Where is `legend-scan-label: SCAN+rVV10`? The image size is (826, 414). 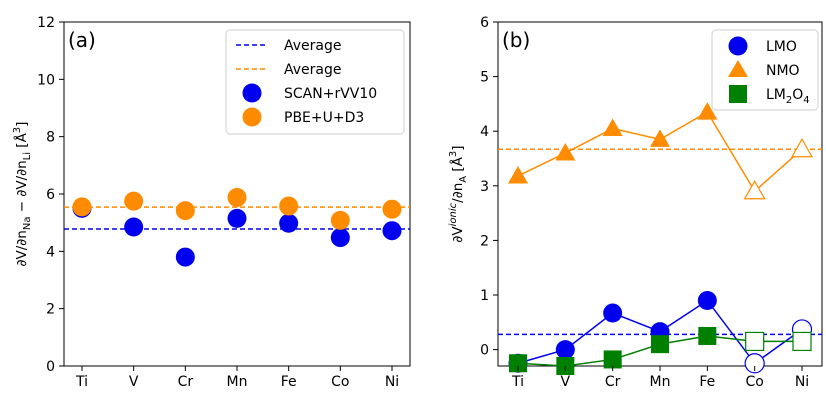
legend-scan-label: SCAN+rVV10 is located at coordinates (330, 94).